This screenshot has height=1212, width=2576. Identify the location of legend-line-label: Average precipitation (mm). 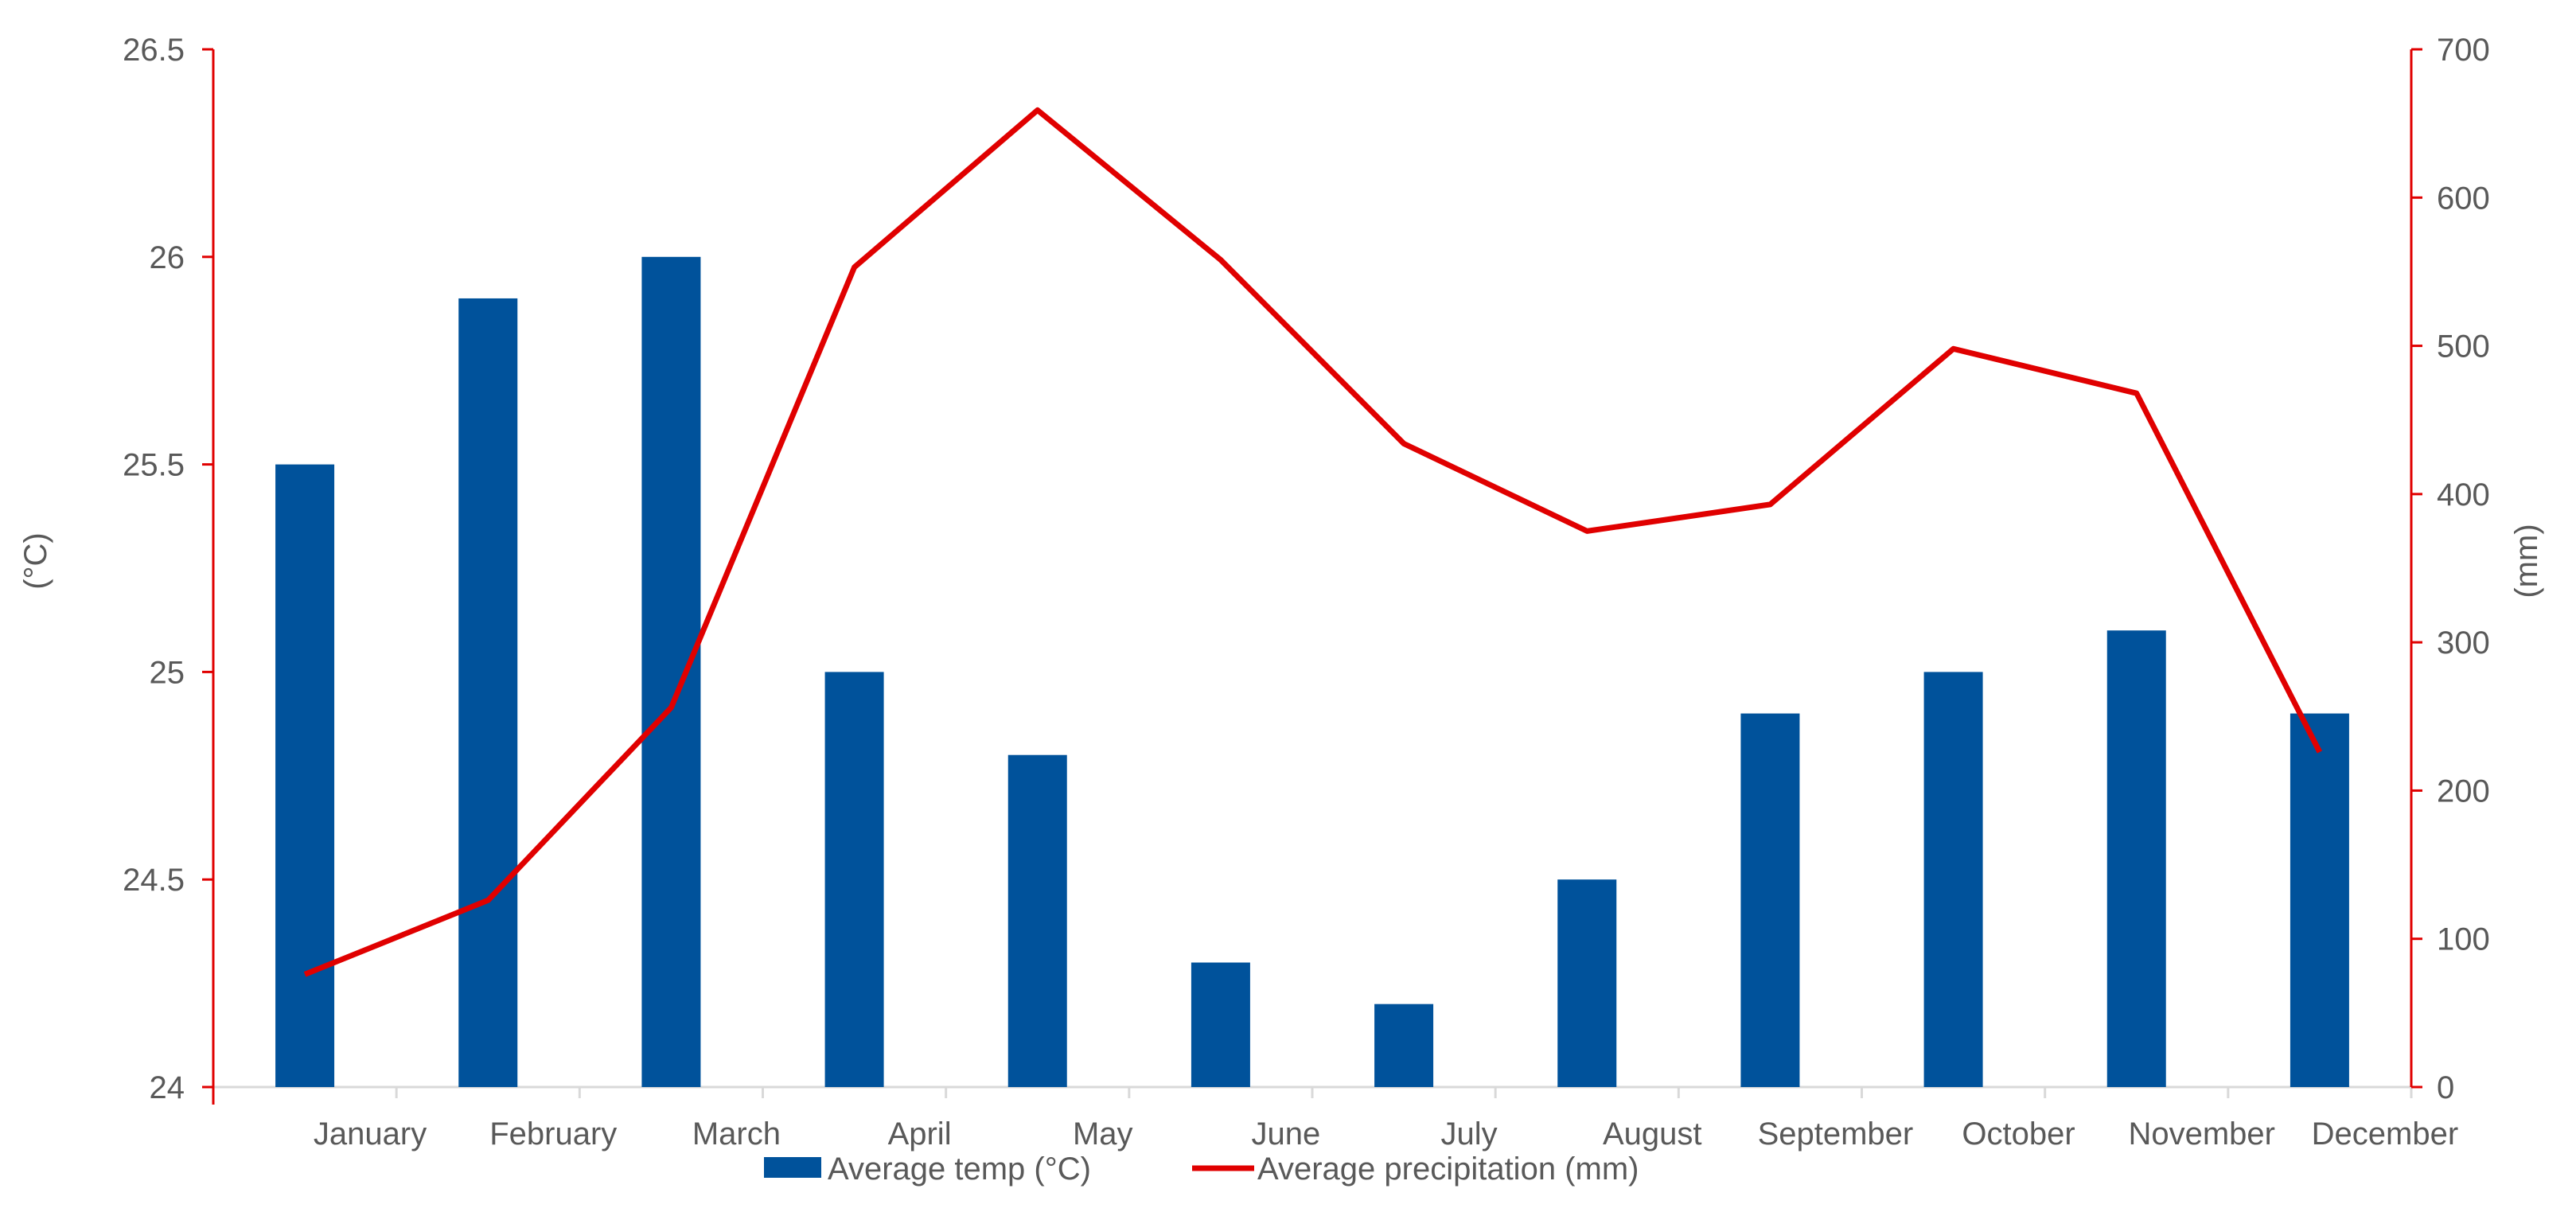
(1448, 1169).